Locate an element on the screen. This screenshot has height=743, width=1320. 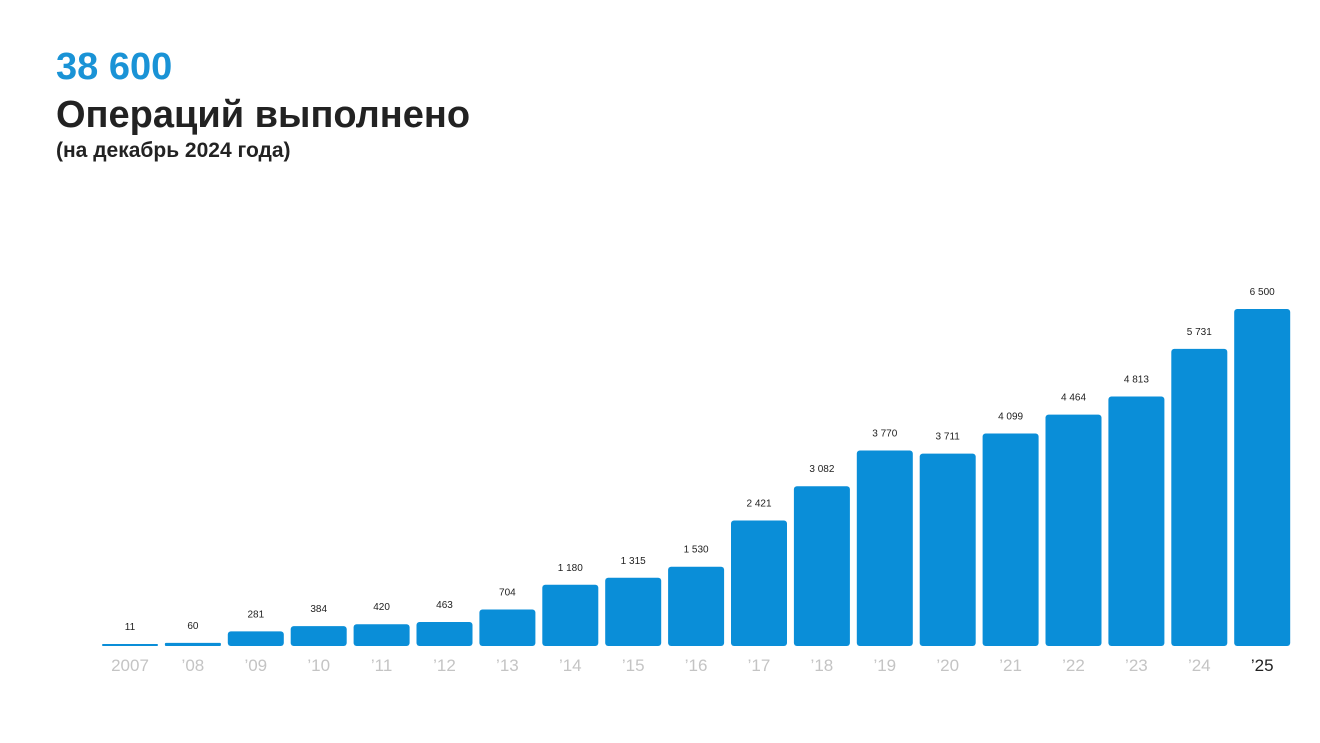
bar-value-label-8: 1 315 is located at coordinates (633, 561).